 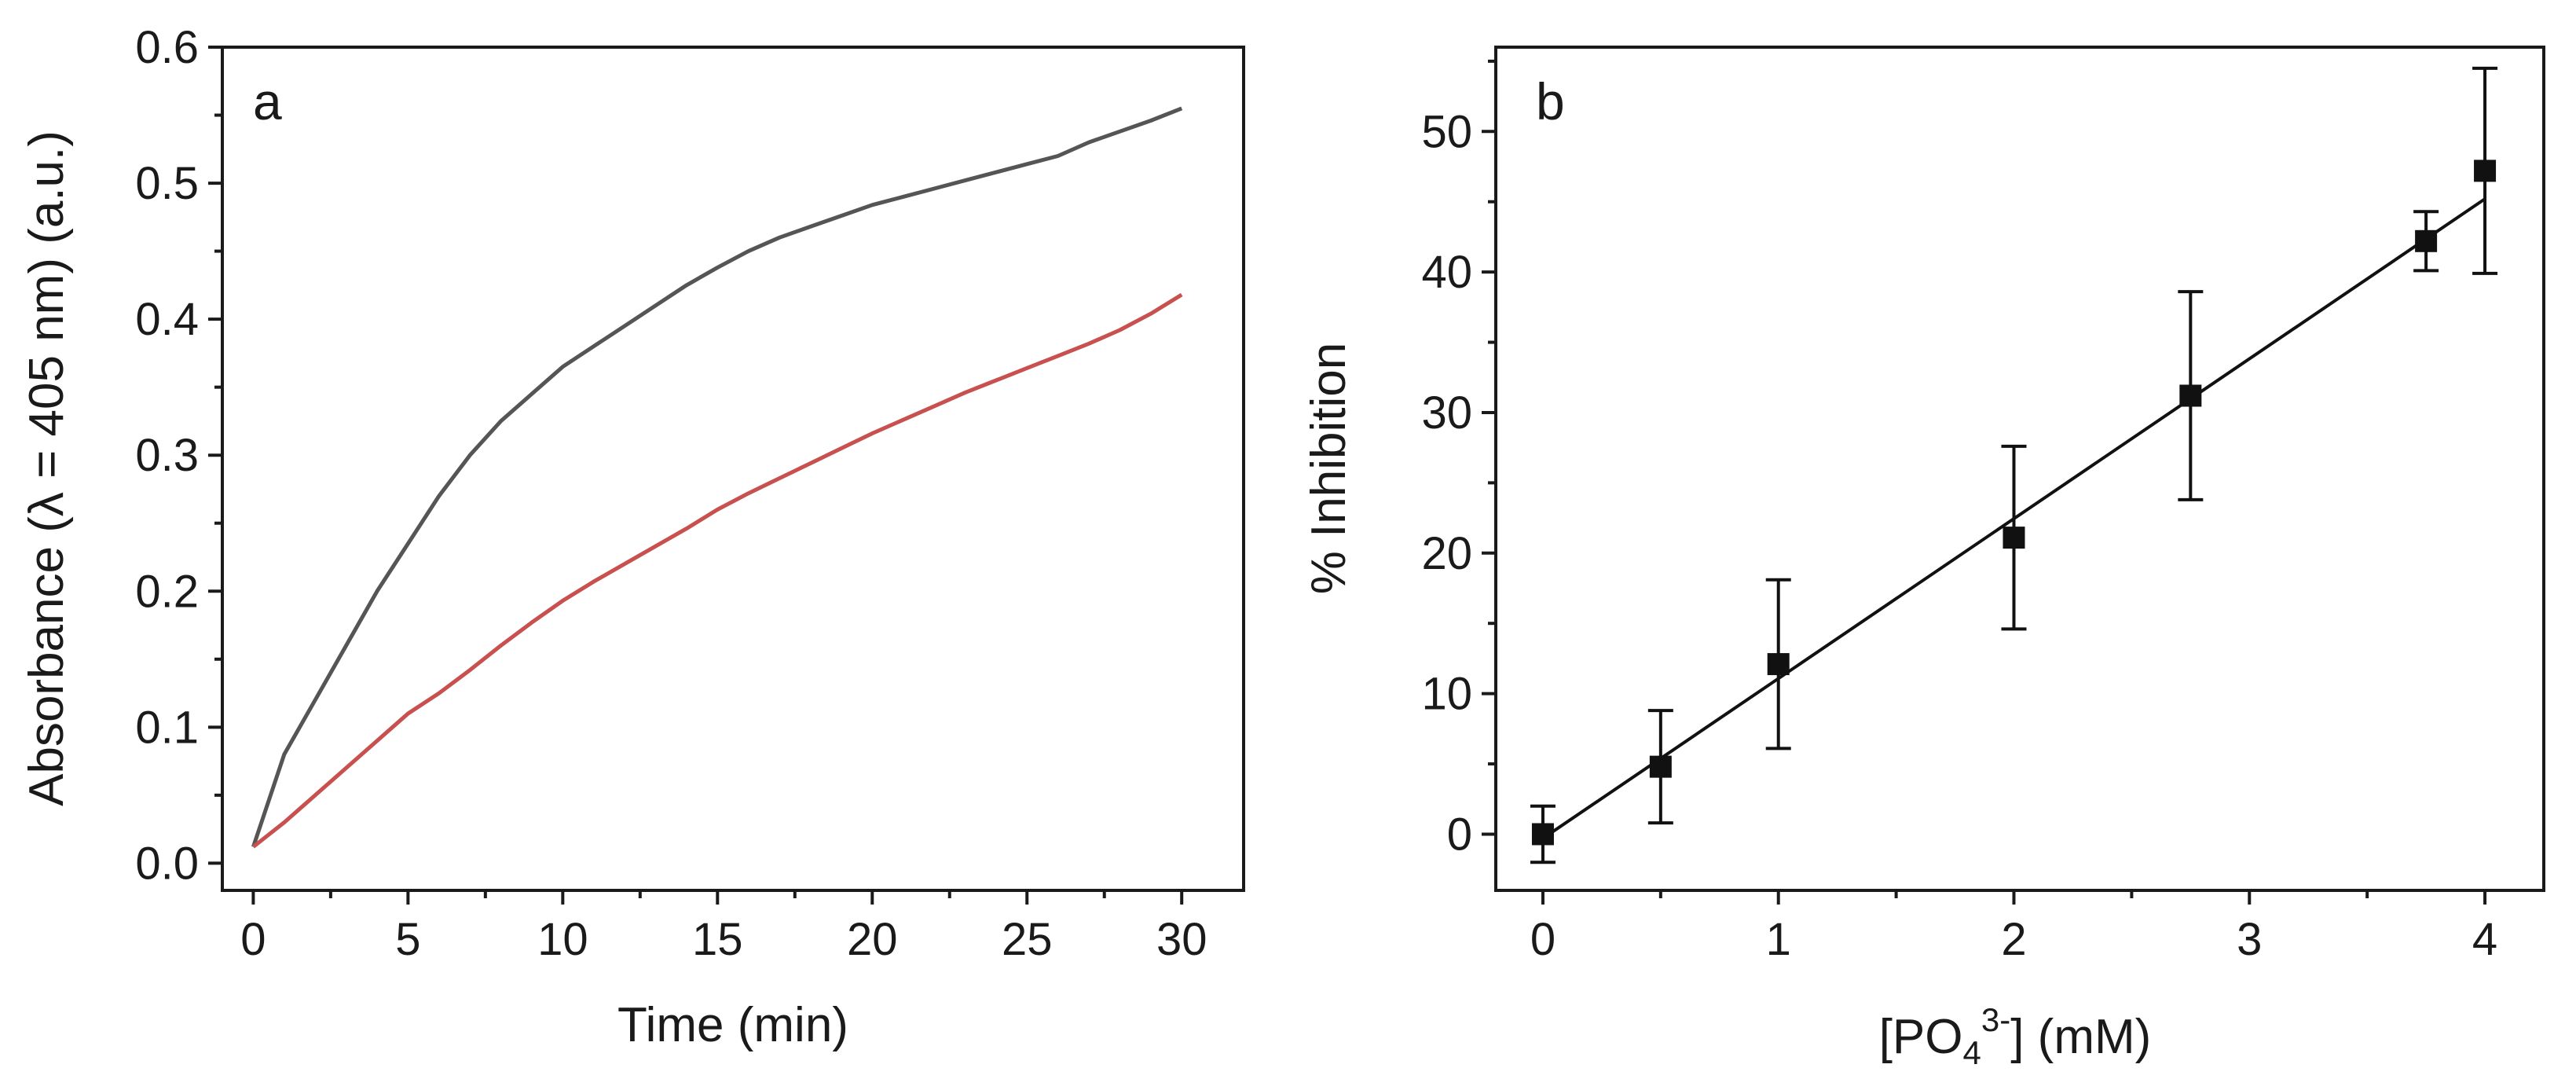 What do you see at coordinates (167, 319) in the screenshot?
I see `panel-a-y-tick-label: 0.4` at bounding box center [167, 319].